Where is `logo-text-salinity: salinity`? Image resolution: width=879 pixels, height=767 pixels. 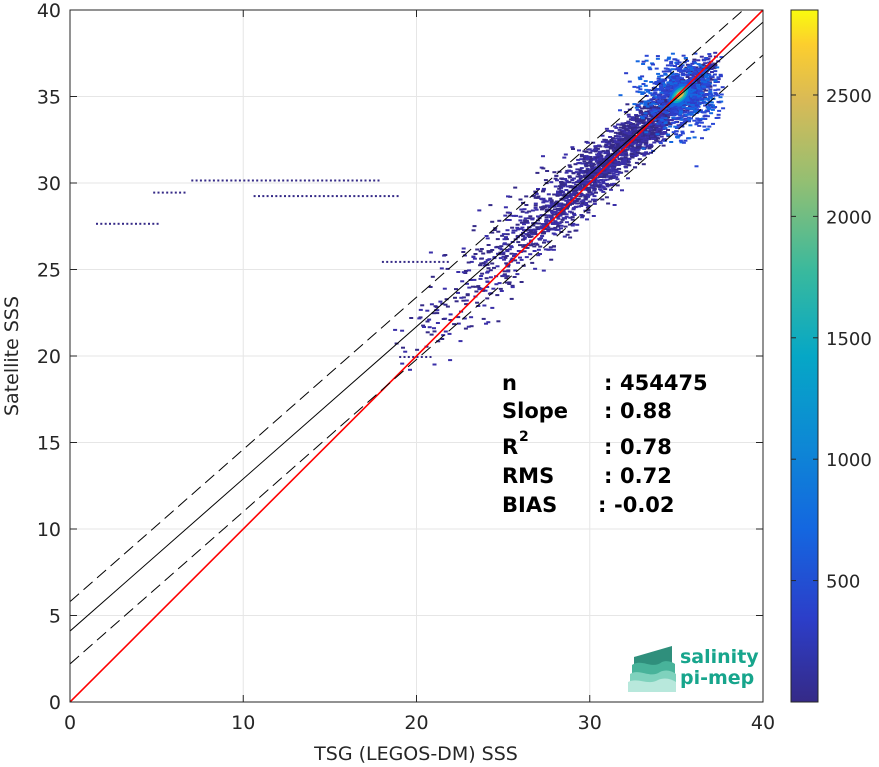 logo-text-salinity: salinity is located at coordinates (719, 657).